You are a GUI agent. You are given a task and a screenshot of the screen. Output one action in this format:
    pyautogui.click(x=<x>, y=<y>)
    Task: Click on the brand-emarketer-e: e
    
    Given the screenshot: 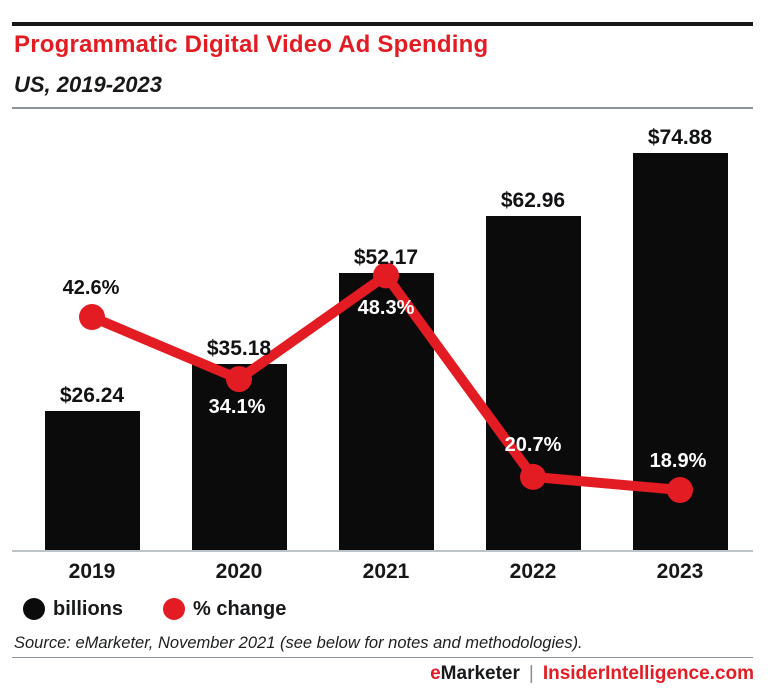 What is the action you would take?
    pyautogui.click(x=435, y=673)
    